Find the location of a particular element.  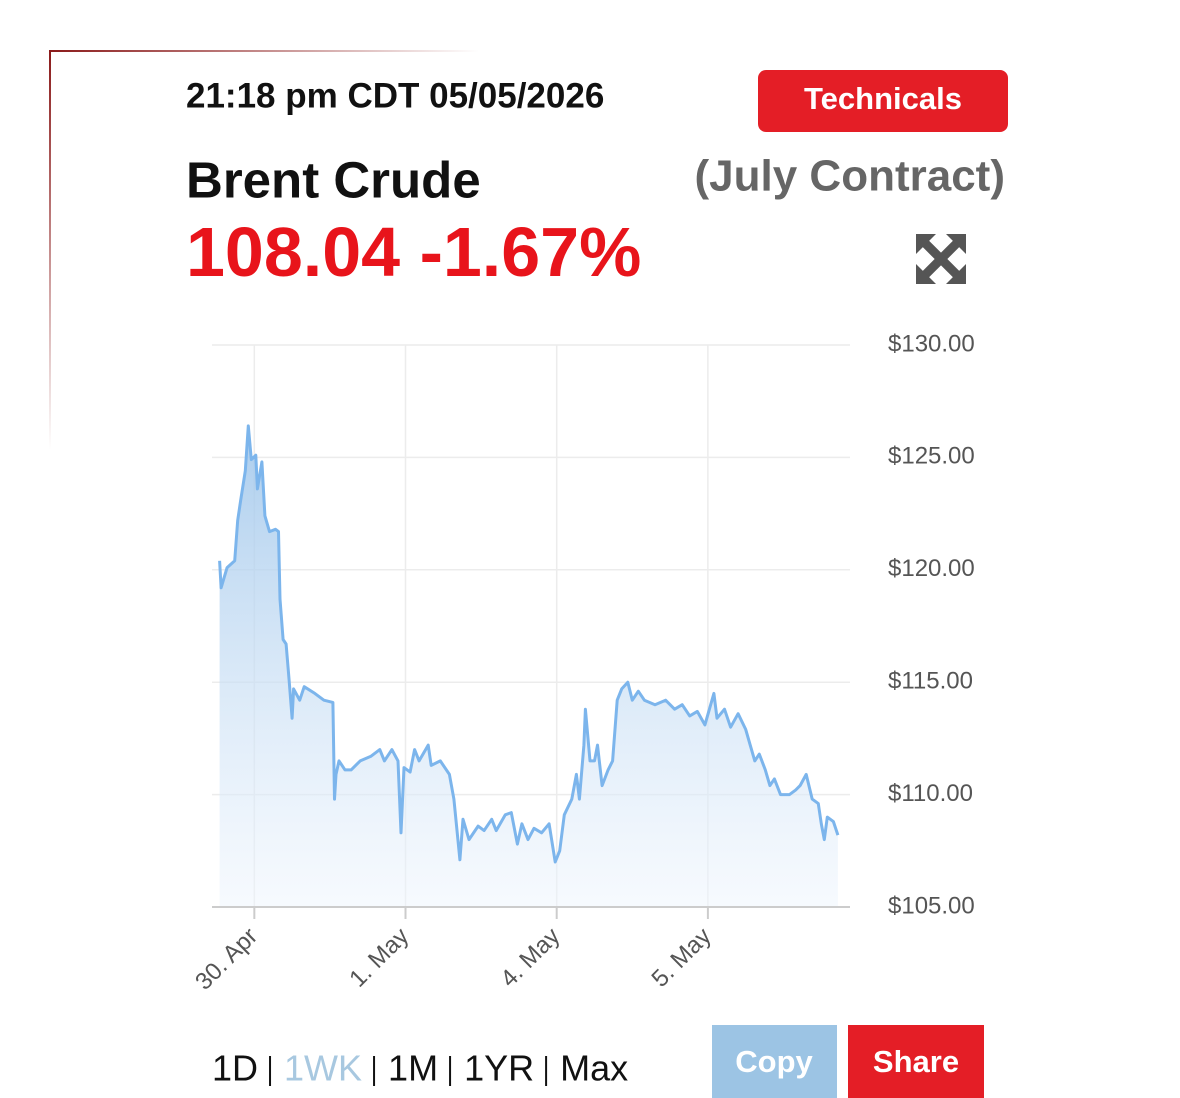

x-tick-label: 4. May is located at coordinates (530, 958).